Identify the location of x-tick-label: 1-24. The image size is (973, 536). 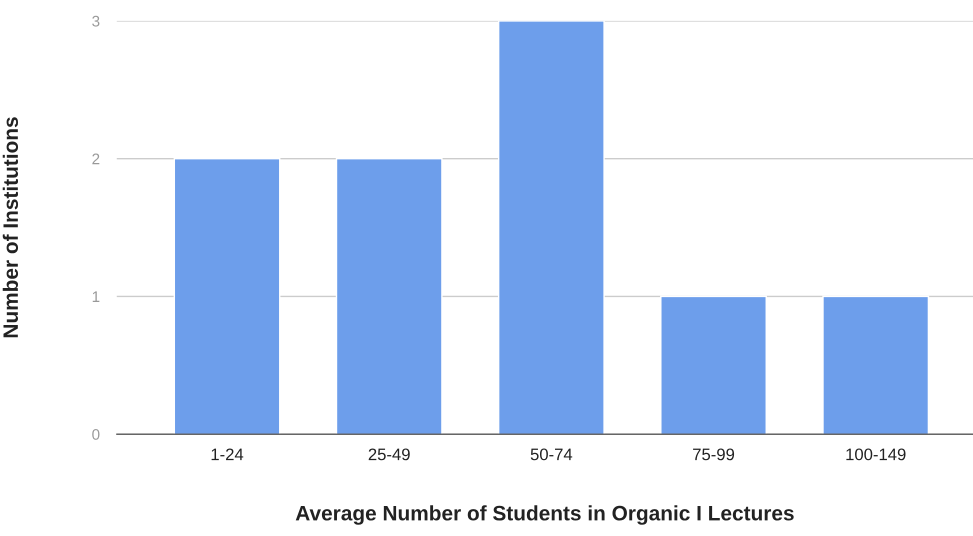
(228, 454).